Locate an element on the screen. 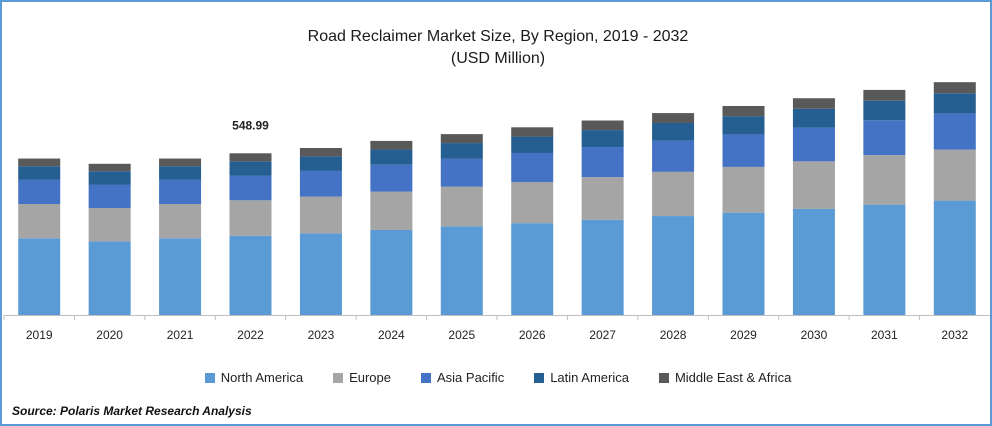  x-tick-label: 2025 is located at coordinates (461, 335).